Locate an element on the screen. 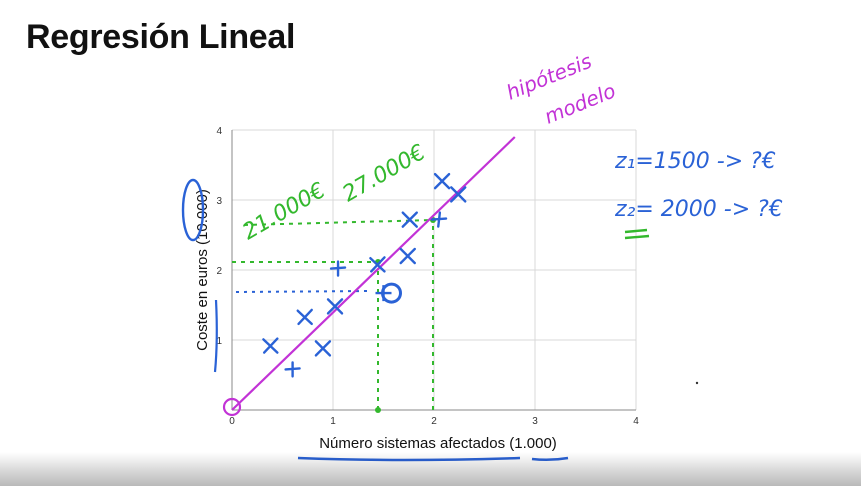 The image size is (861, 486). x-label-underline is located at coordinates (409, 459).